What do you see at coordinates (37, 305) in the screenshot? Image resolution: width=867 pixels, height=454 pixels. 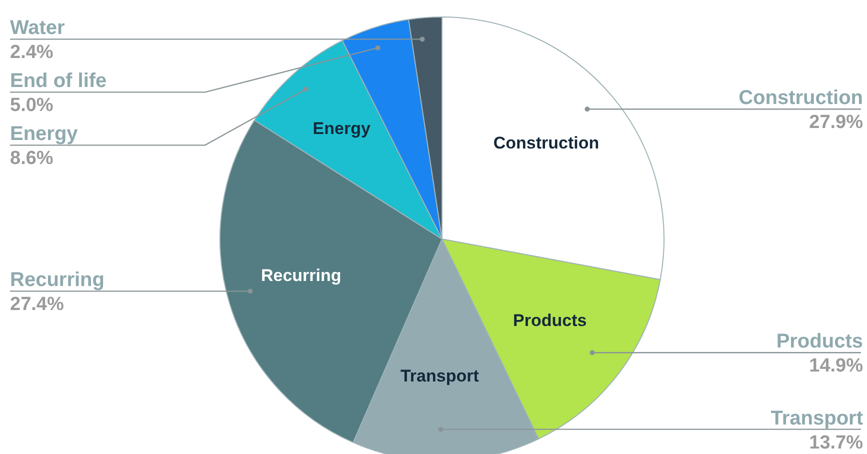 I see `data-label: 27.4%` at bounding box center [37, 305].